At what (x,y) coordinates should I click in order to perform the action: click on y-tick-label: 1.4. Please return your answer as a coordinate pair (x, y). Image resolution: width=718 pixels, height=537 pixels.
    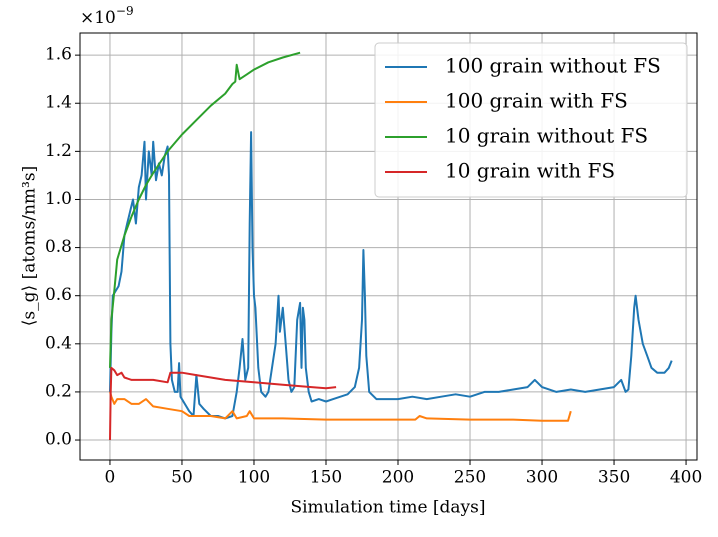
    Looking at the image, I should click on (58, 103).